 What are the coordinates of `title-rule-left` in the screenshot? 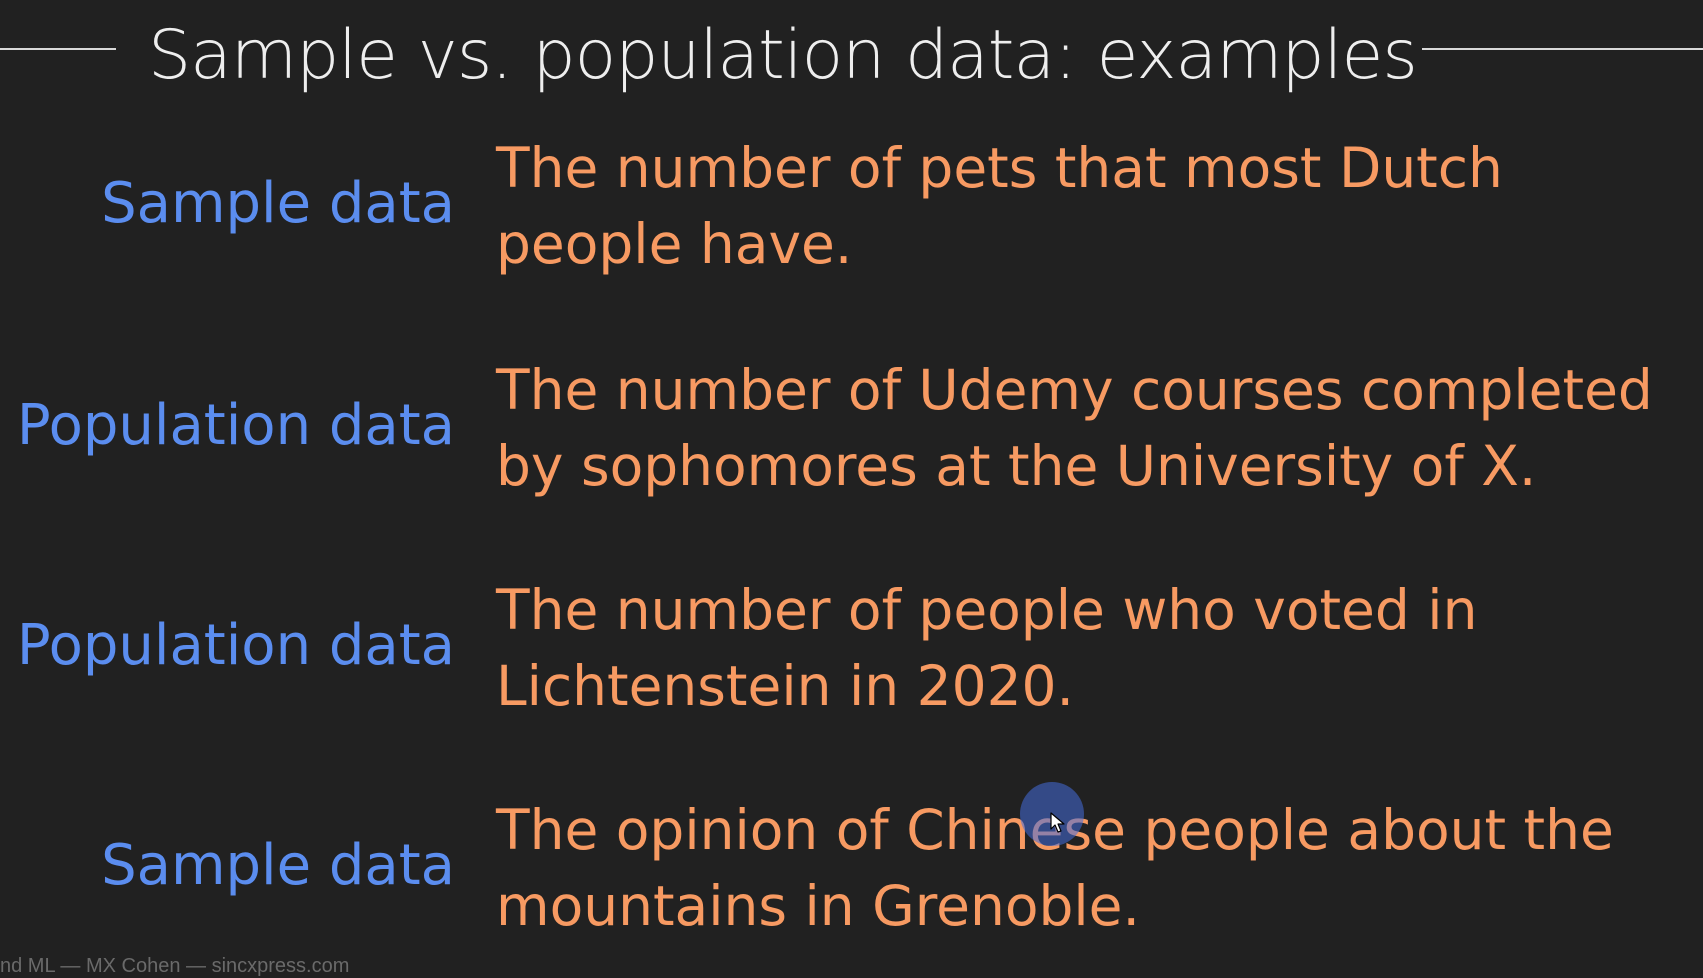 It's located at (58, 49).